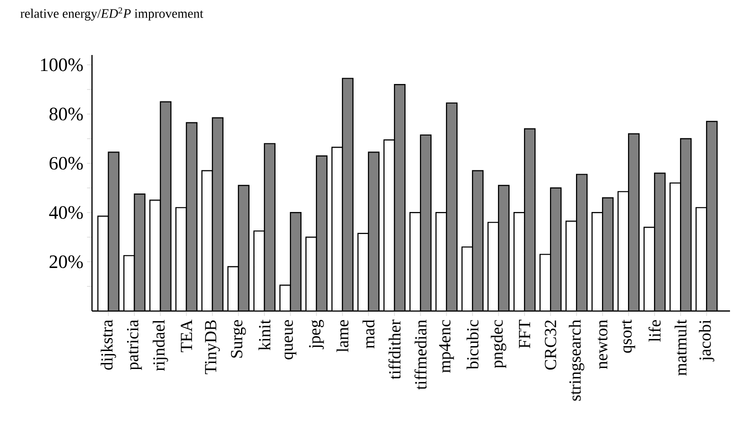 The height and width of the screenshot is (445, 734). I want to click on y-tick-label: 80%, so click(66, 114).